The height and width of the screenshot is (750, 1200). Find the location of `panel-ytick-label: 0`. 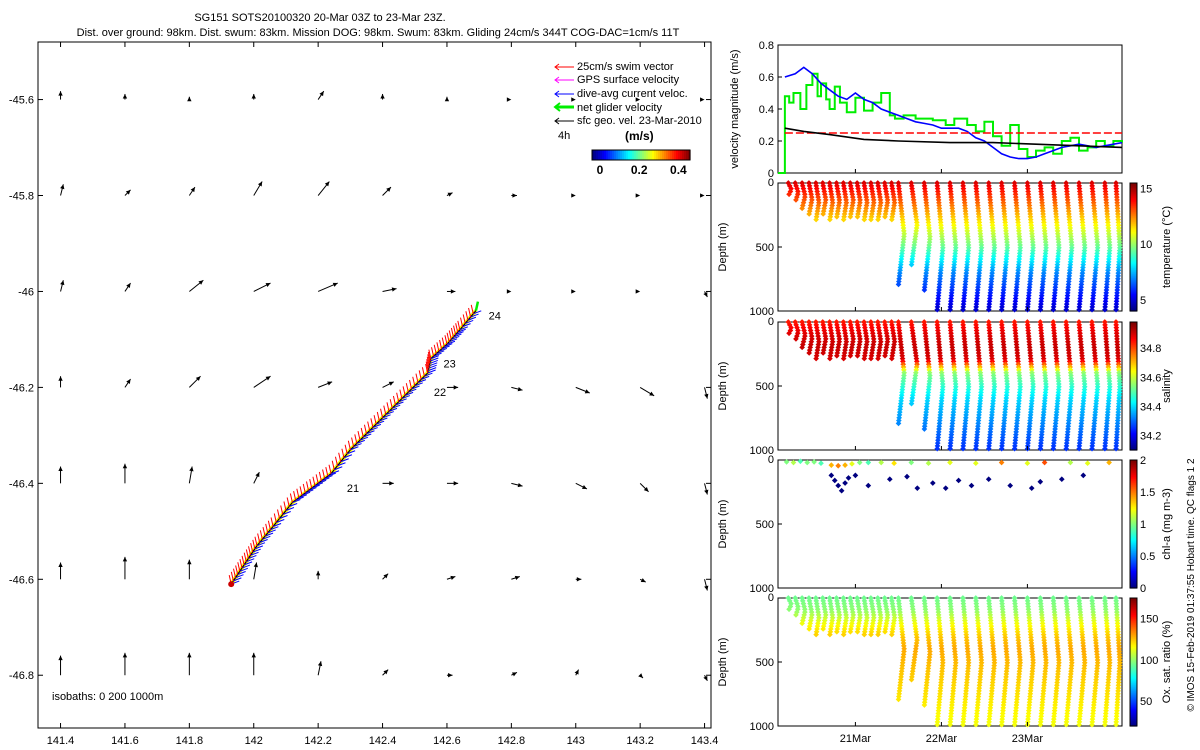

panel-ytick-label: 0 is located at coordinates (771, 322).